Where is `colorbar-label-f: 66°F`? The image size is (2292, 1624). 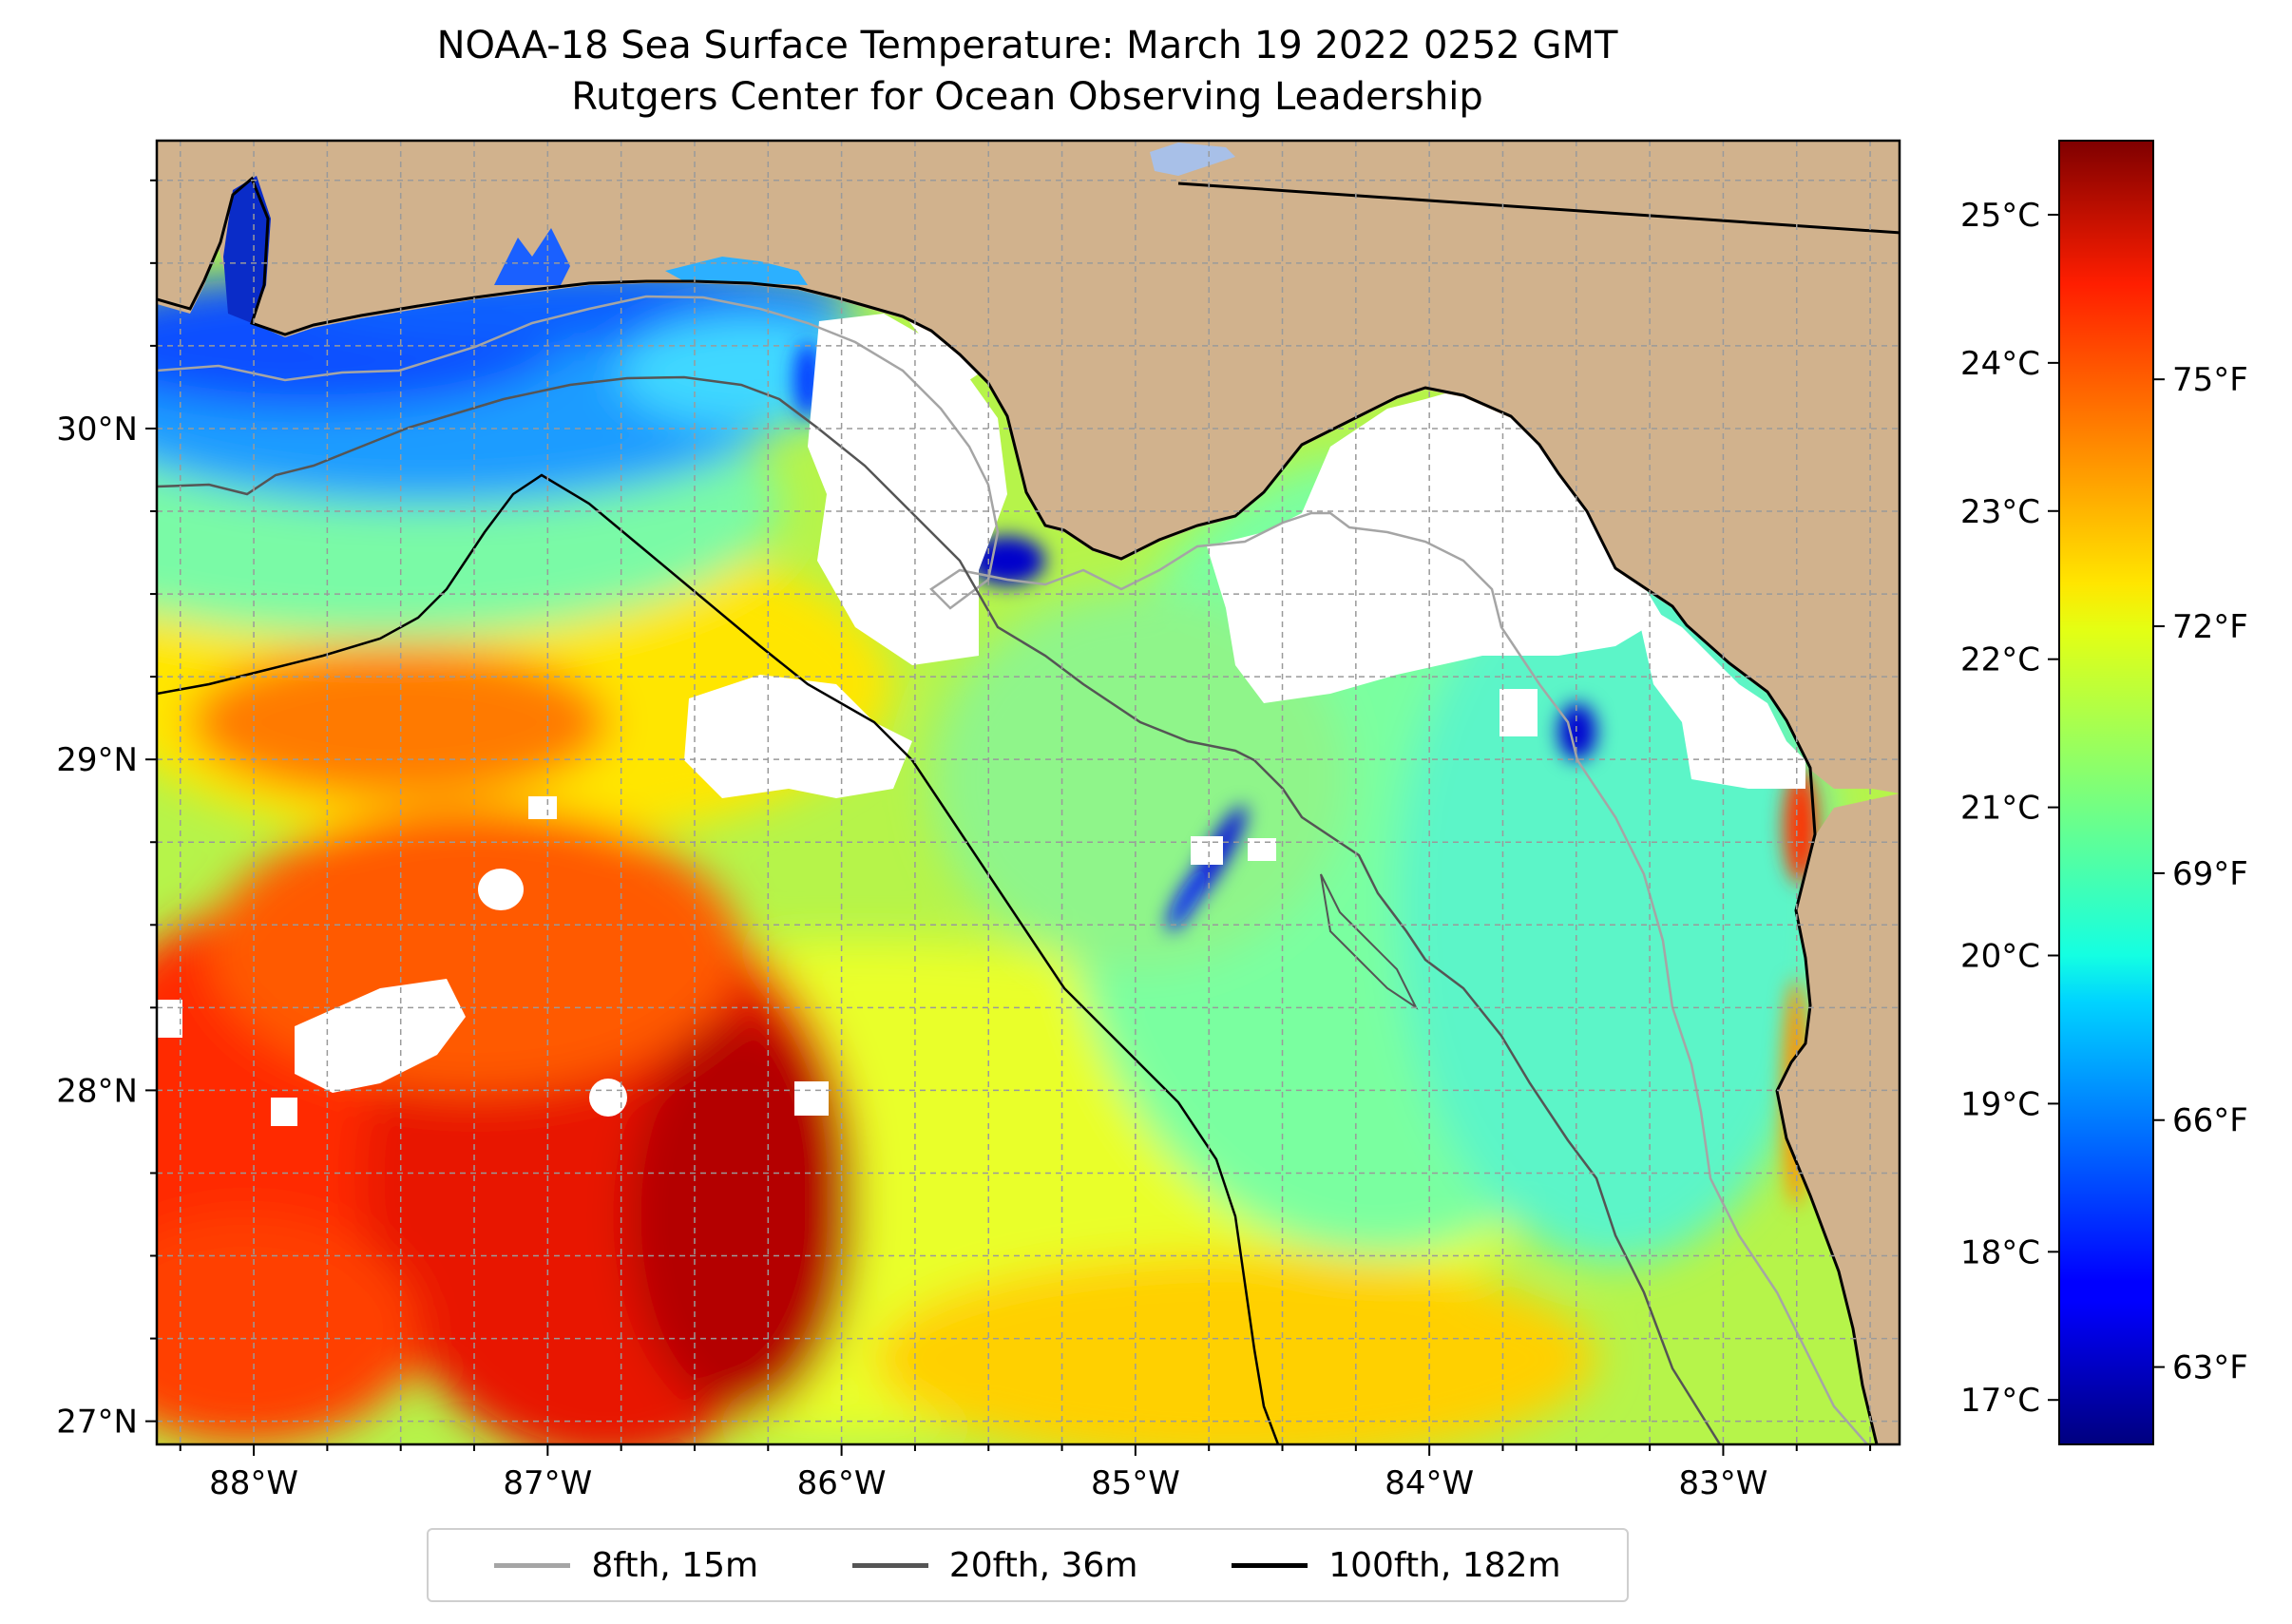
colorbar-label-f: 66°F is located at coordinates (2210, 1121).